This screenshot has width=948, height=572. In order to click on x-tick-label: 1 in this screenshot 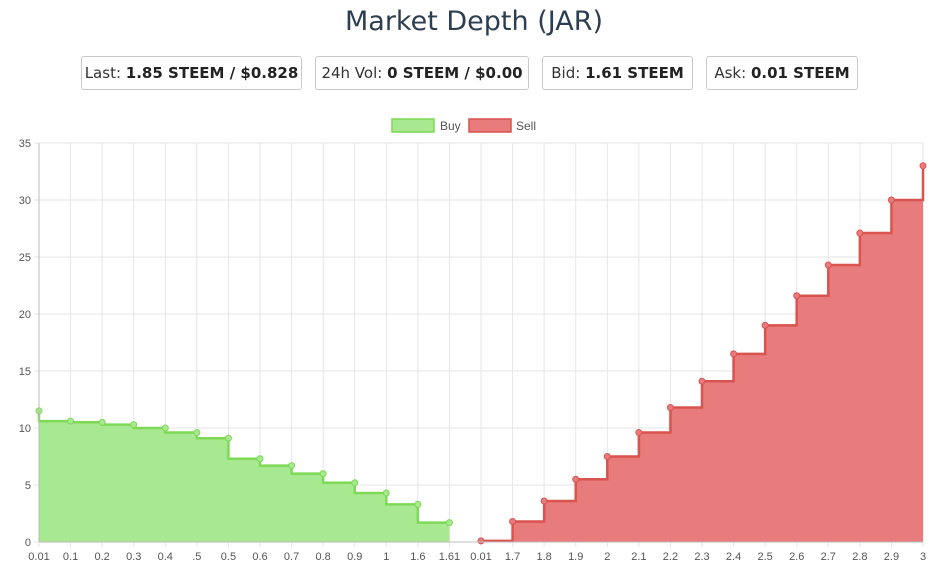, I will do `click(386, 557)`.